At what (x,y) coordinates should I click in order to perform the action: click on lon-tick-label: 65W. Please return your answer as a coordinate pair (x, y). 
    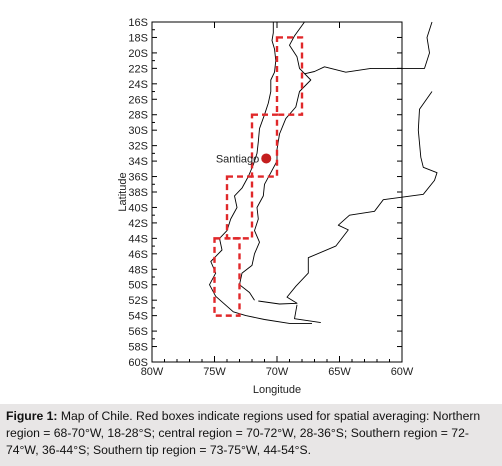
    Looking at the image, I should click on (339, 372).